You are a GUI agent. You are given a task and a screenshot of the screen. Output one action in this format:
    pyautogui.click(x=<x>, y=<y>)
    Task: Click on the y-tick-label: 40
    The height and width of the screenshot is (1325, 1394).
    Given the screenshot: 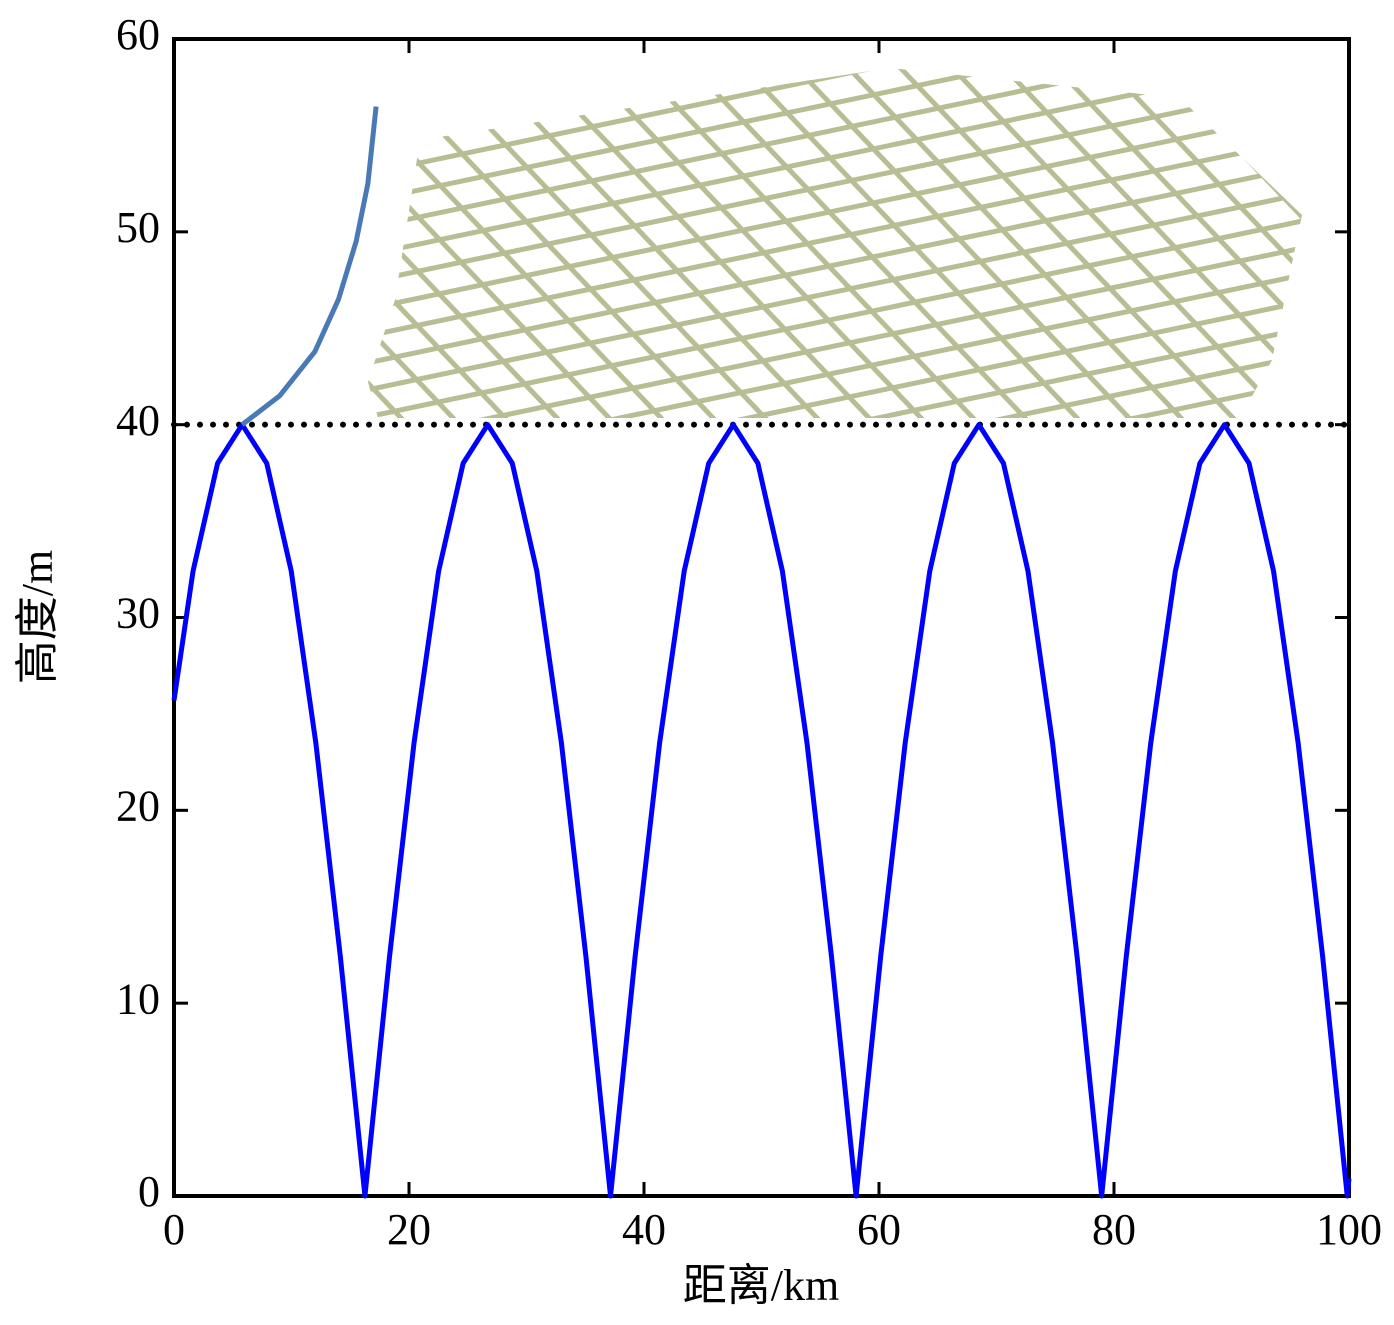 What is the action you would take?
    pyautogui.click(x=138, y=420)
    